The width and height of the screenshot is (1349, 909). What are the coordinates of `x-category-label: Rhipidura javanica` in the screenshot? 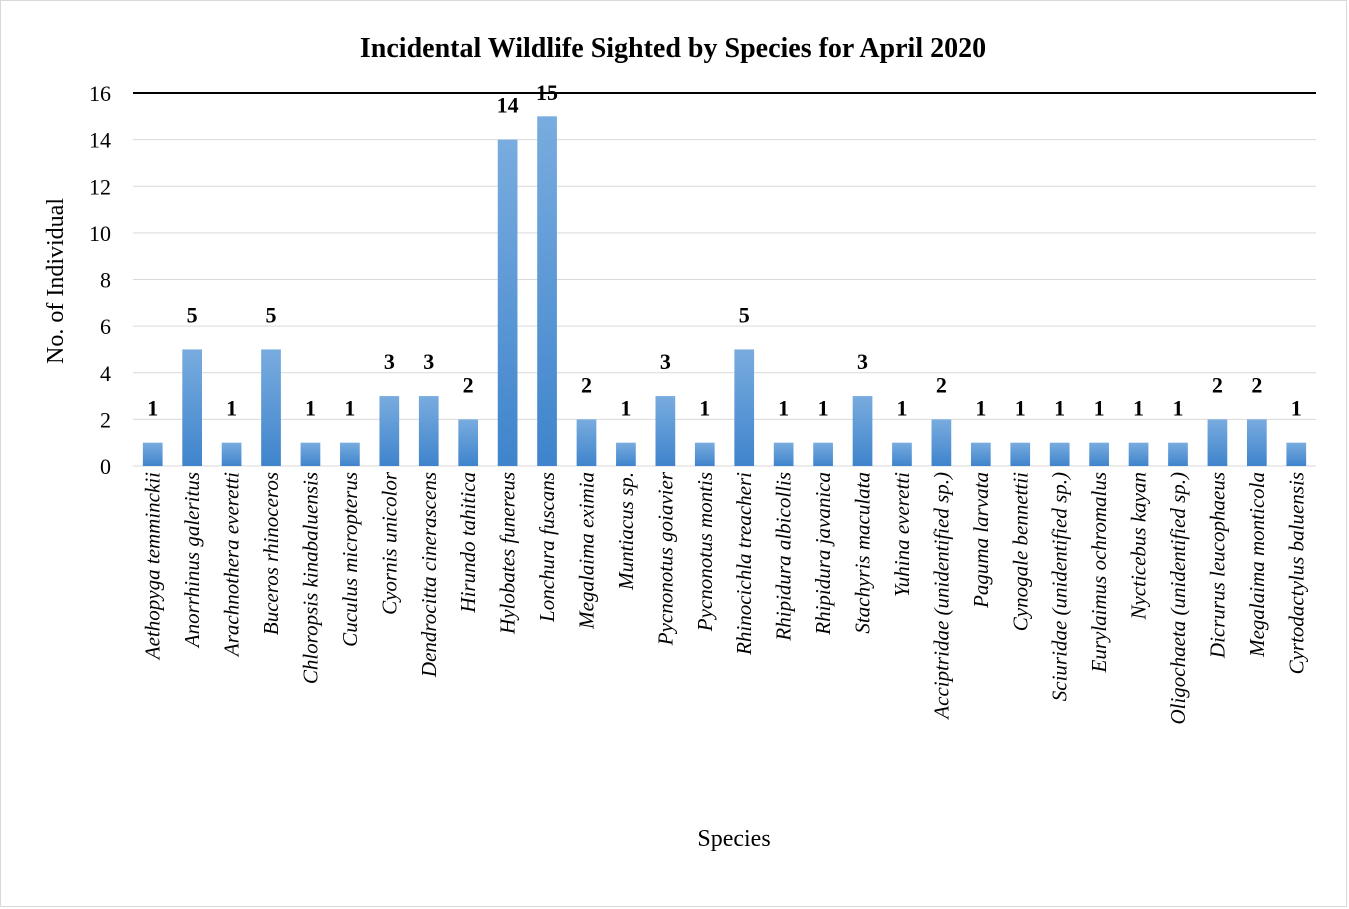 It's located at (823, 554).